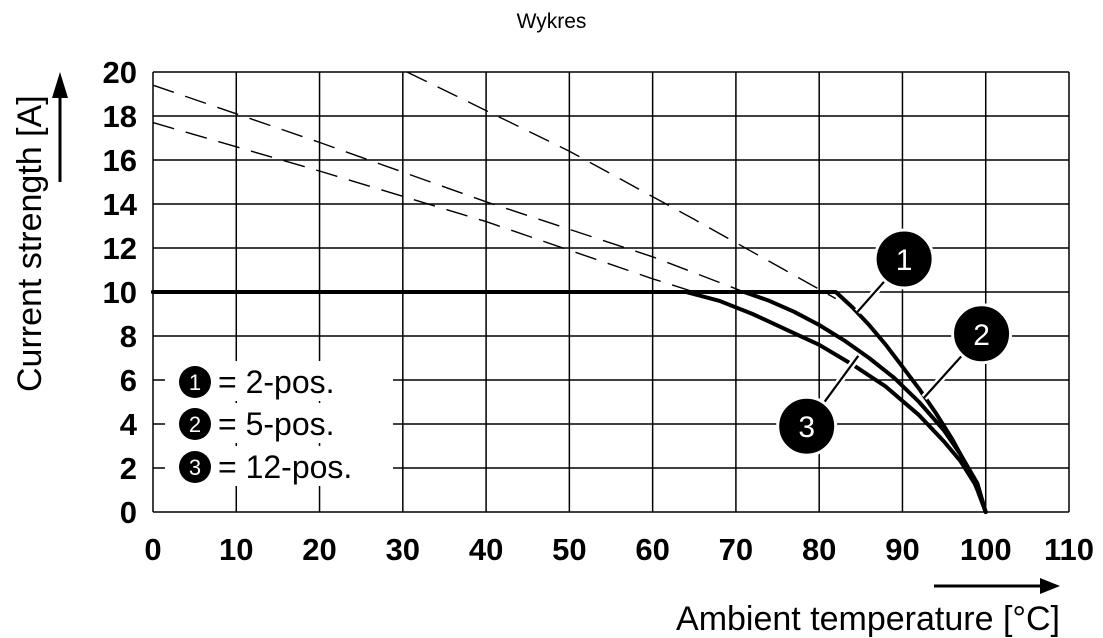 The image size is (1103, 638). Describe the element at coordinates (30, 243) in the screenshot. I see `y-axis-label: Current strength [A]` at that location.